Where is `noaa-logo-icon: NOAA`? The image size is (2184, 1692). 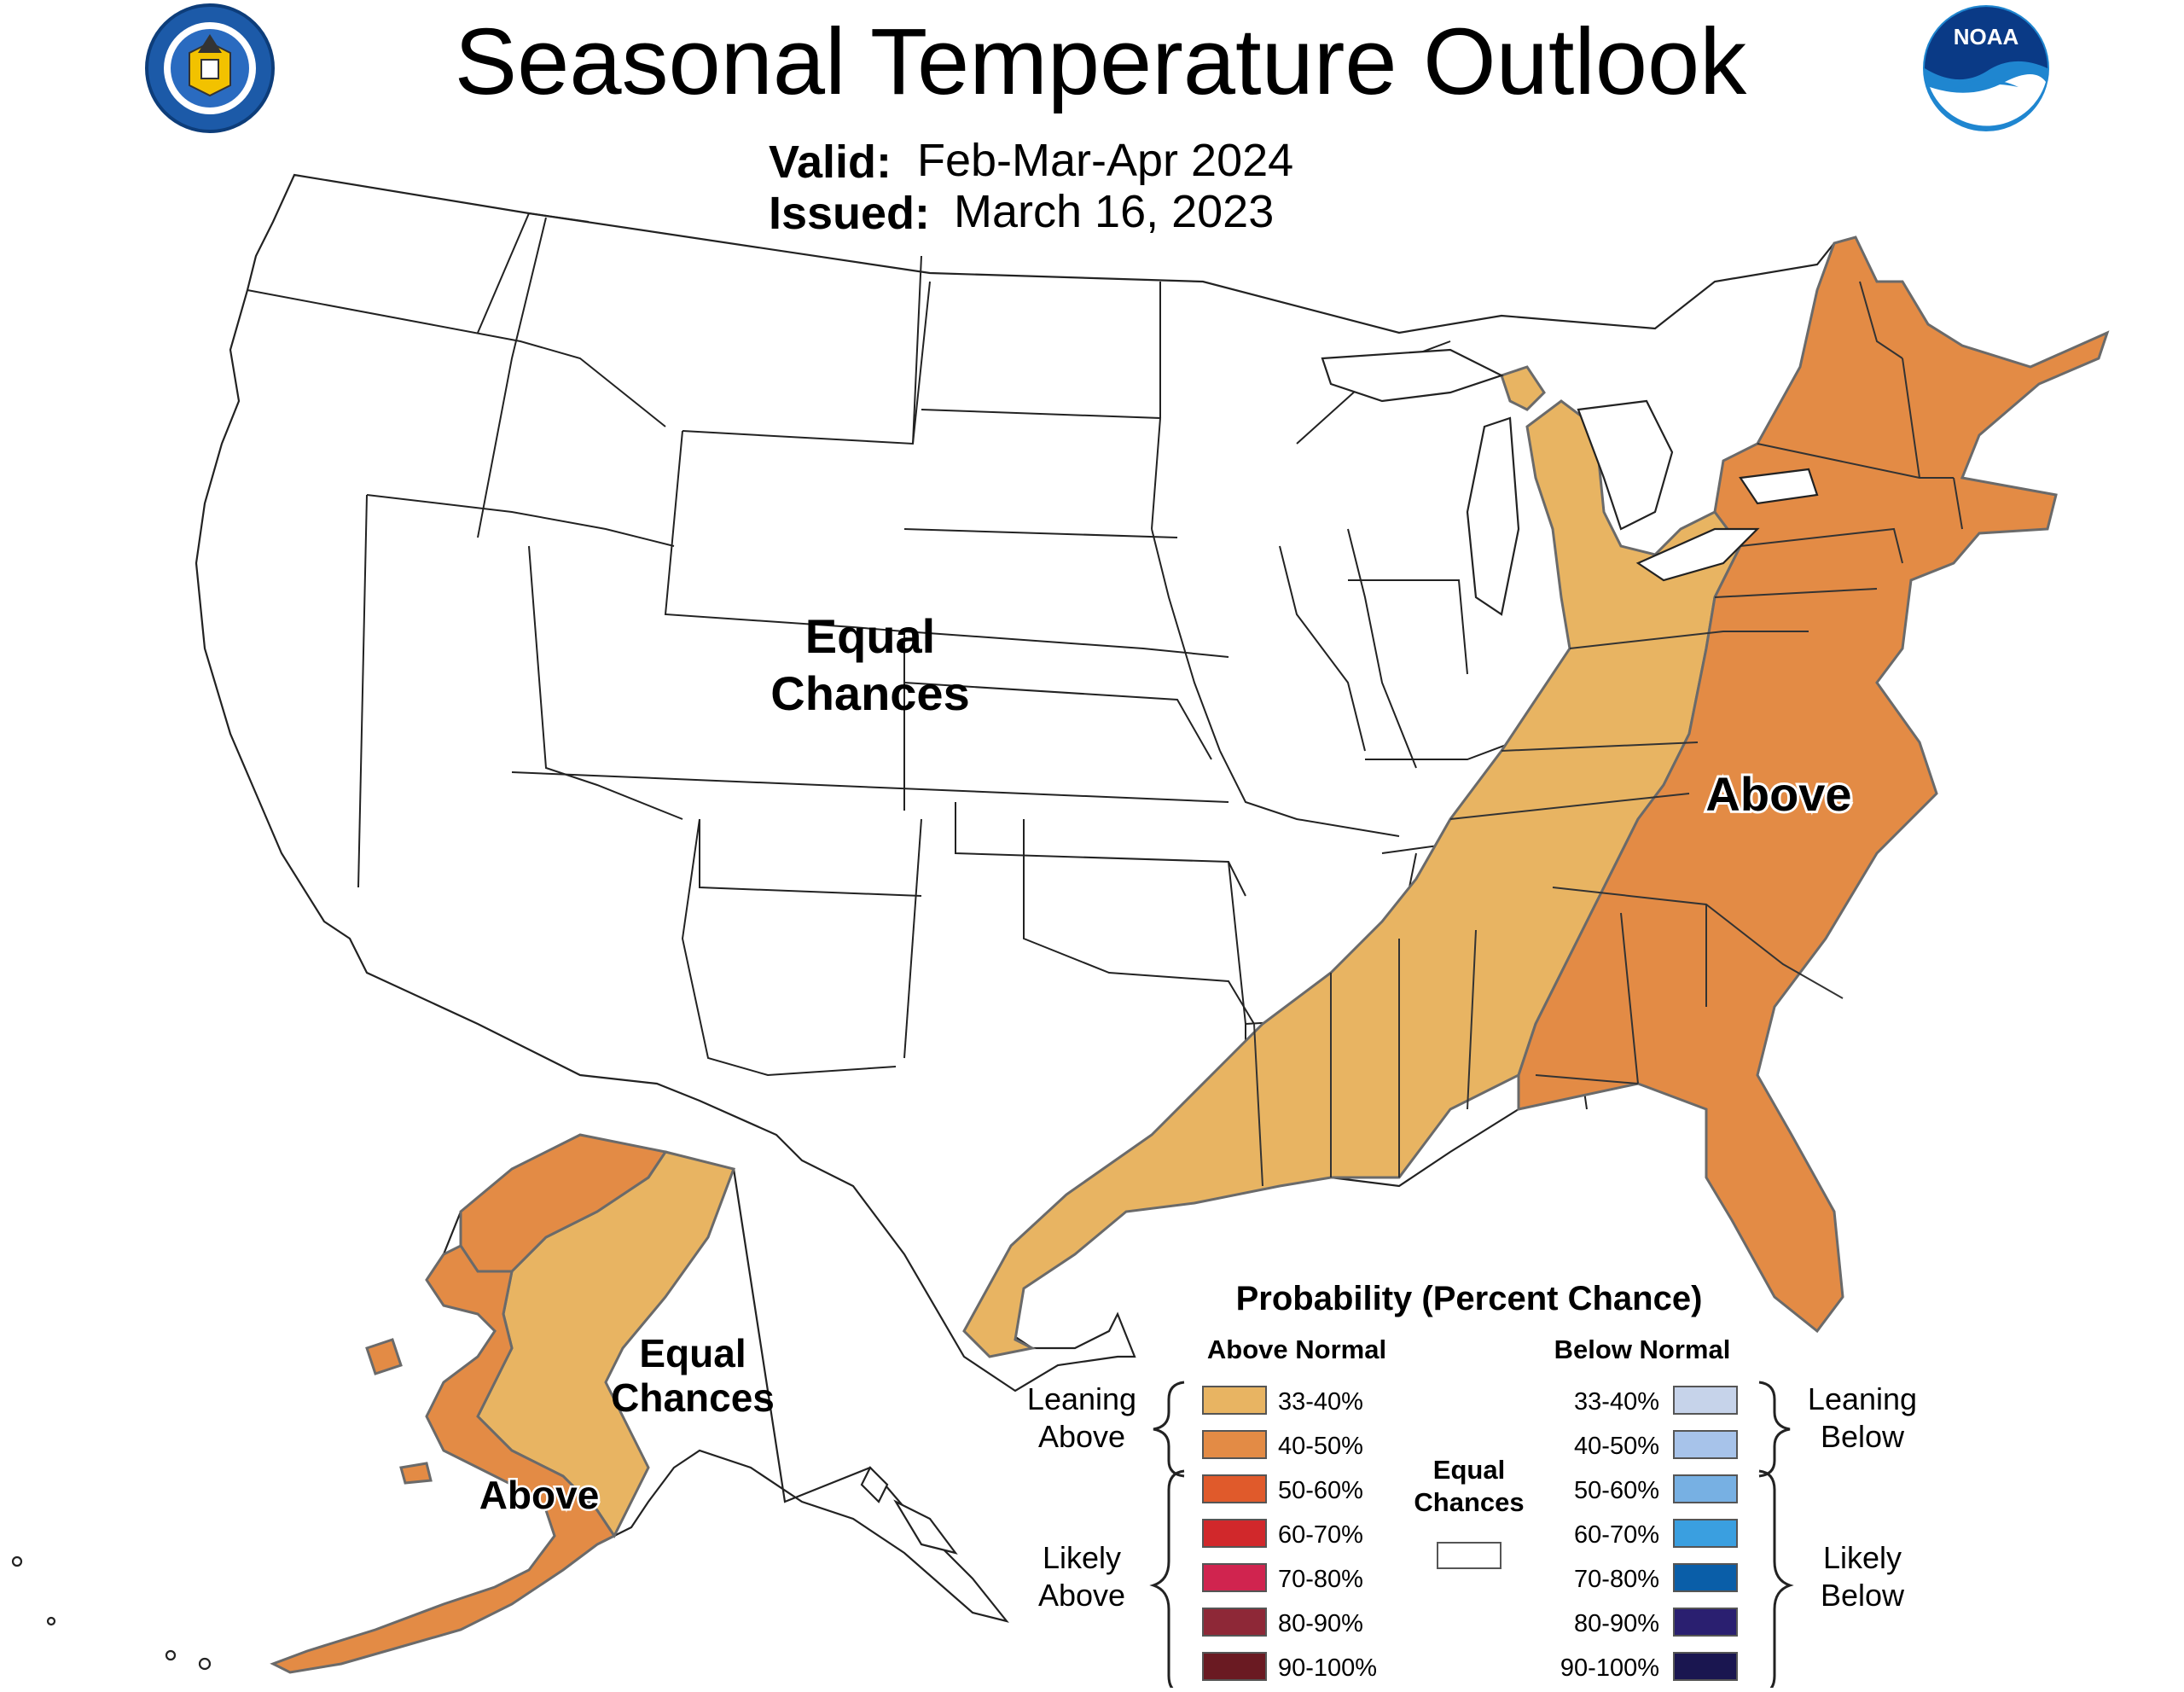
noaa-logo-icon: NOAA is located at coordinates (1986, 68).